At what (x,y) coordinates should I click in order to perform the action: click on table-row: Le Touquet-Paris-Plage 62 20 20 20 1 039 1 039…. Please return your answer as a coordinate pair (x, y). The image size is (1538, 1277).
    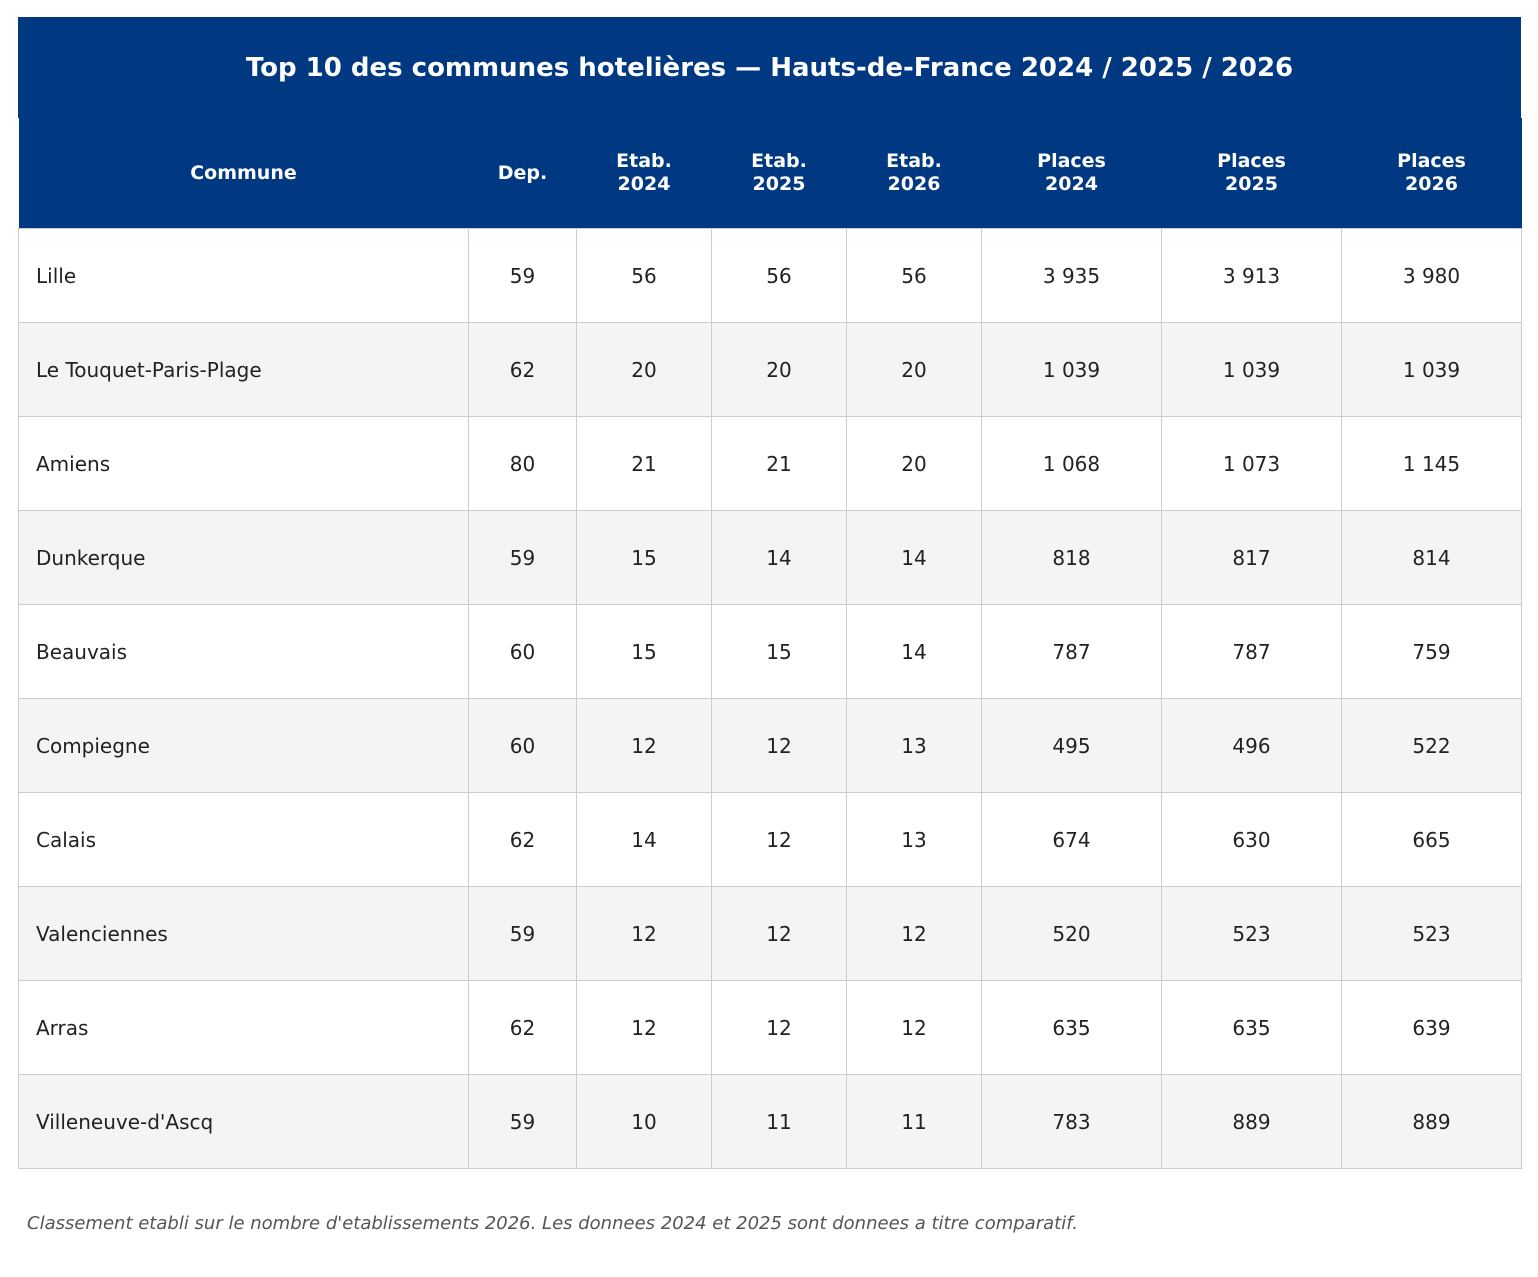
    Looking at the image, I should click on (770, 369).